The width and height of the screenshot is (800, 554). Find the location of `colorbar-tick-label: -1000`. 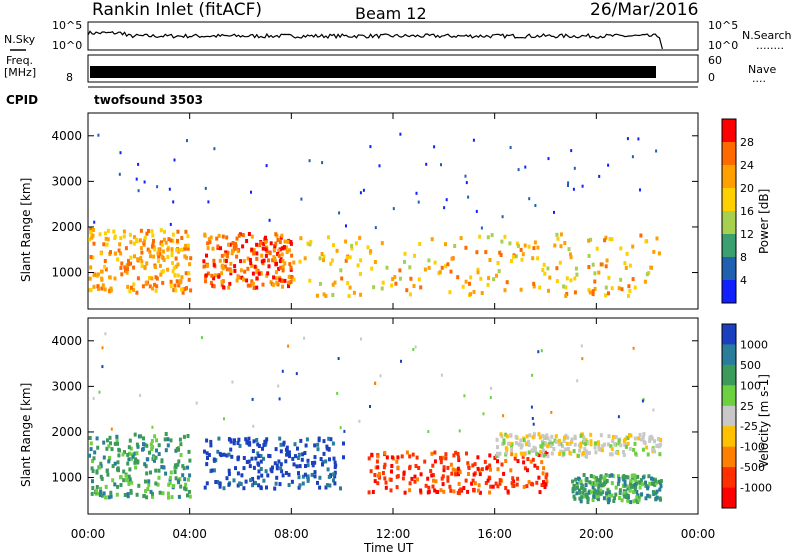

colorbar-tick-label: -1000 is located at coordinates (756, 488).